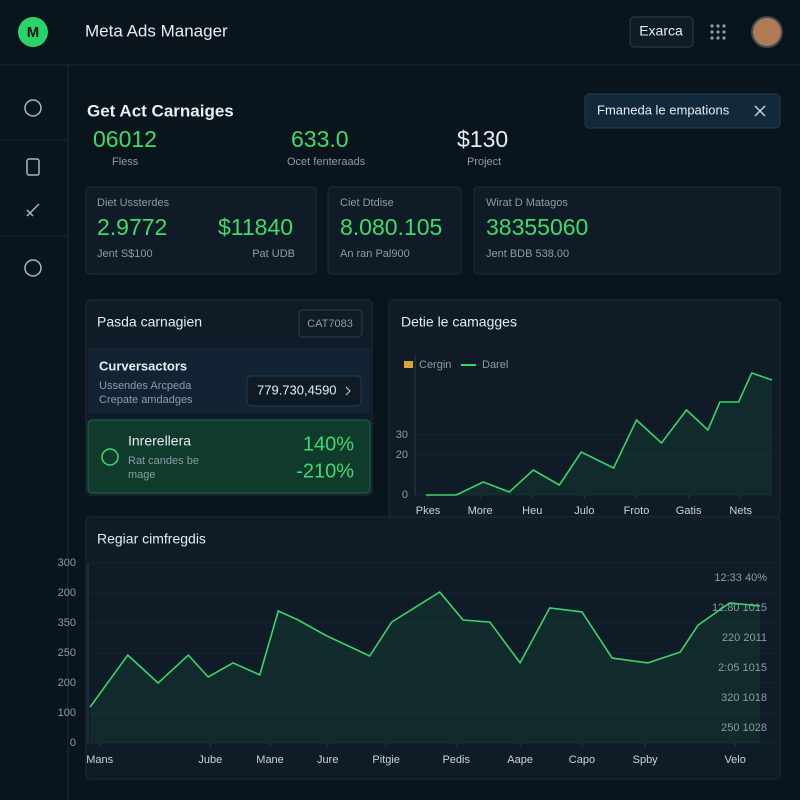 Image resolution: width=800 pixels, height=800 pixels. What do you see at coordinates (33, 210) in the screenshot?
I see `nav-edit` at bounding box center [33, 210].